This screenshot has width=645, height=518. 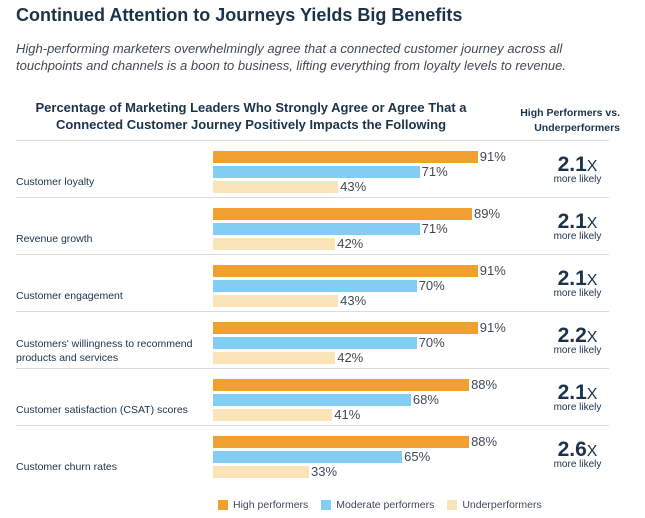 I want to click on legend-swatch-moderate, so click(x=326, y=505).